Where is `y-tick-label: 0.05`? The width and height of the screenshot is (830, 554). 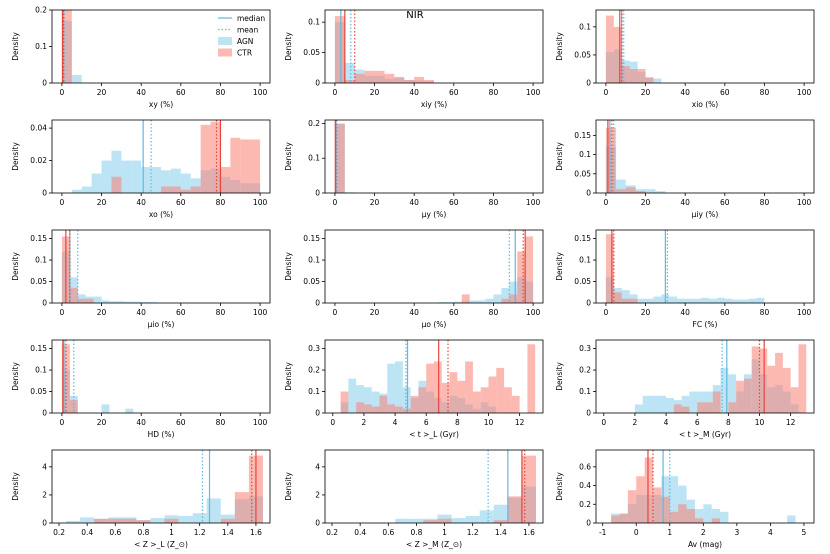 y-tick-label: 0.05 is located at coordinates (311, 52).